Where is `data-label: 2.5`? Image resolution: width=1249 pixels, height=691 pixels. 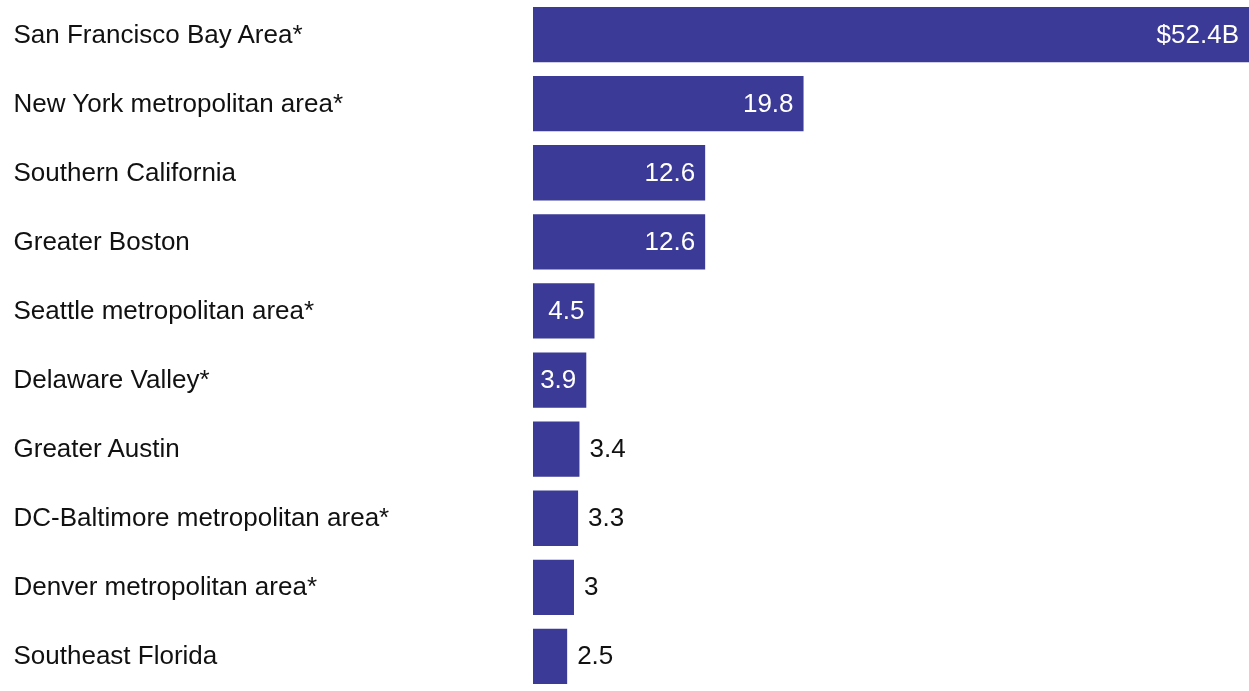
data-label: 2.5 is located at coordinates (595, 655).